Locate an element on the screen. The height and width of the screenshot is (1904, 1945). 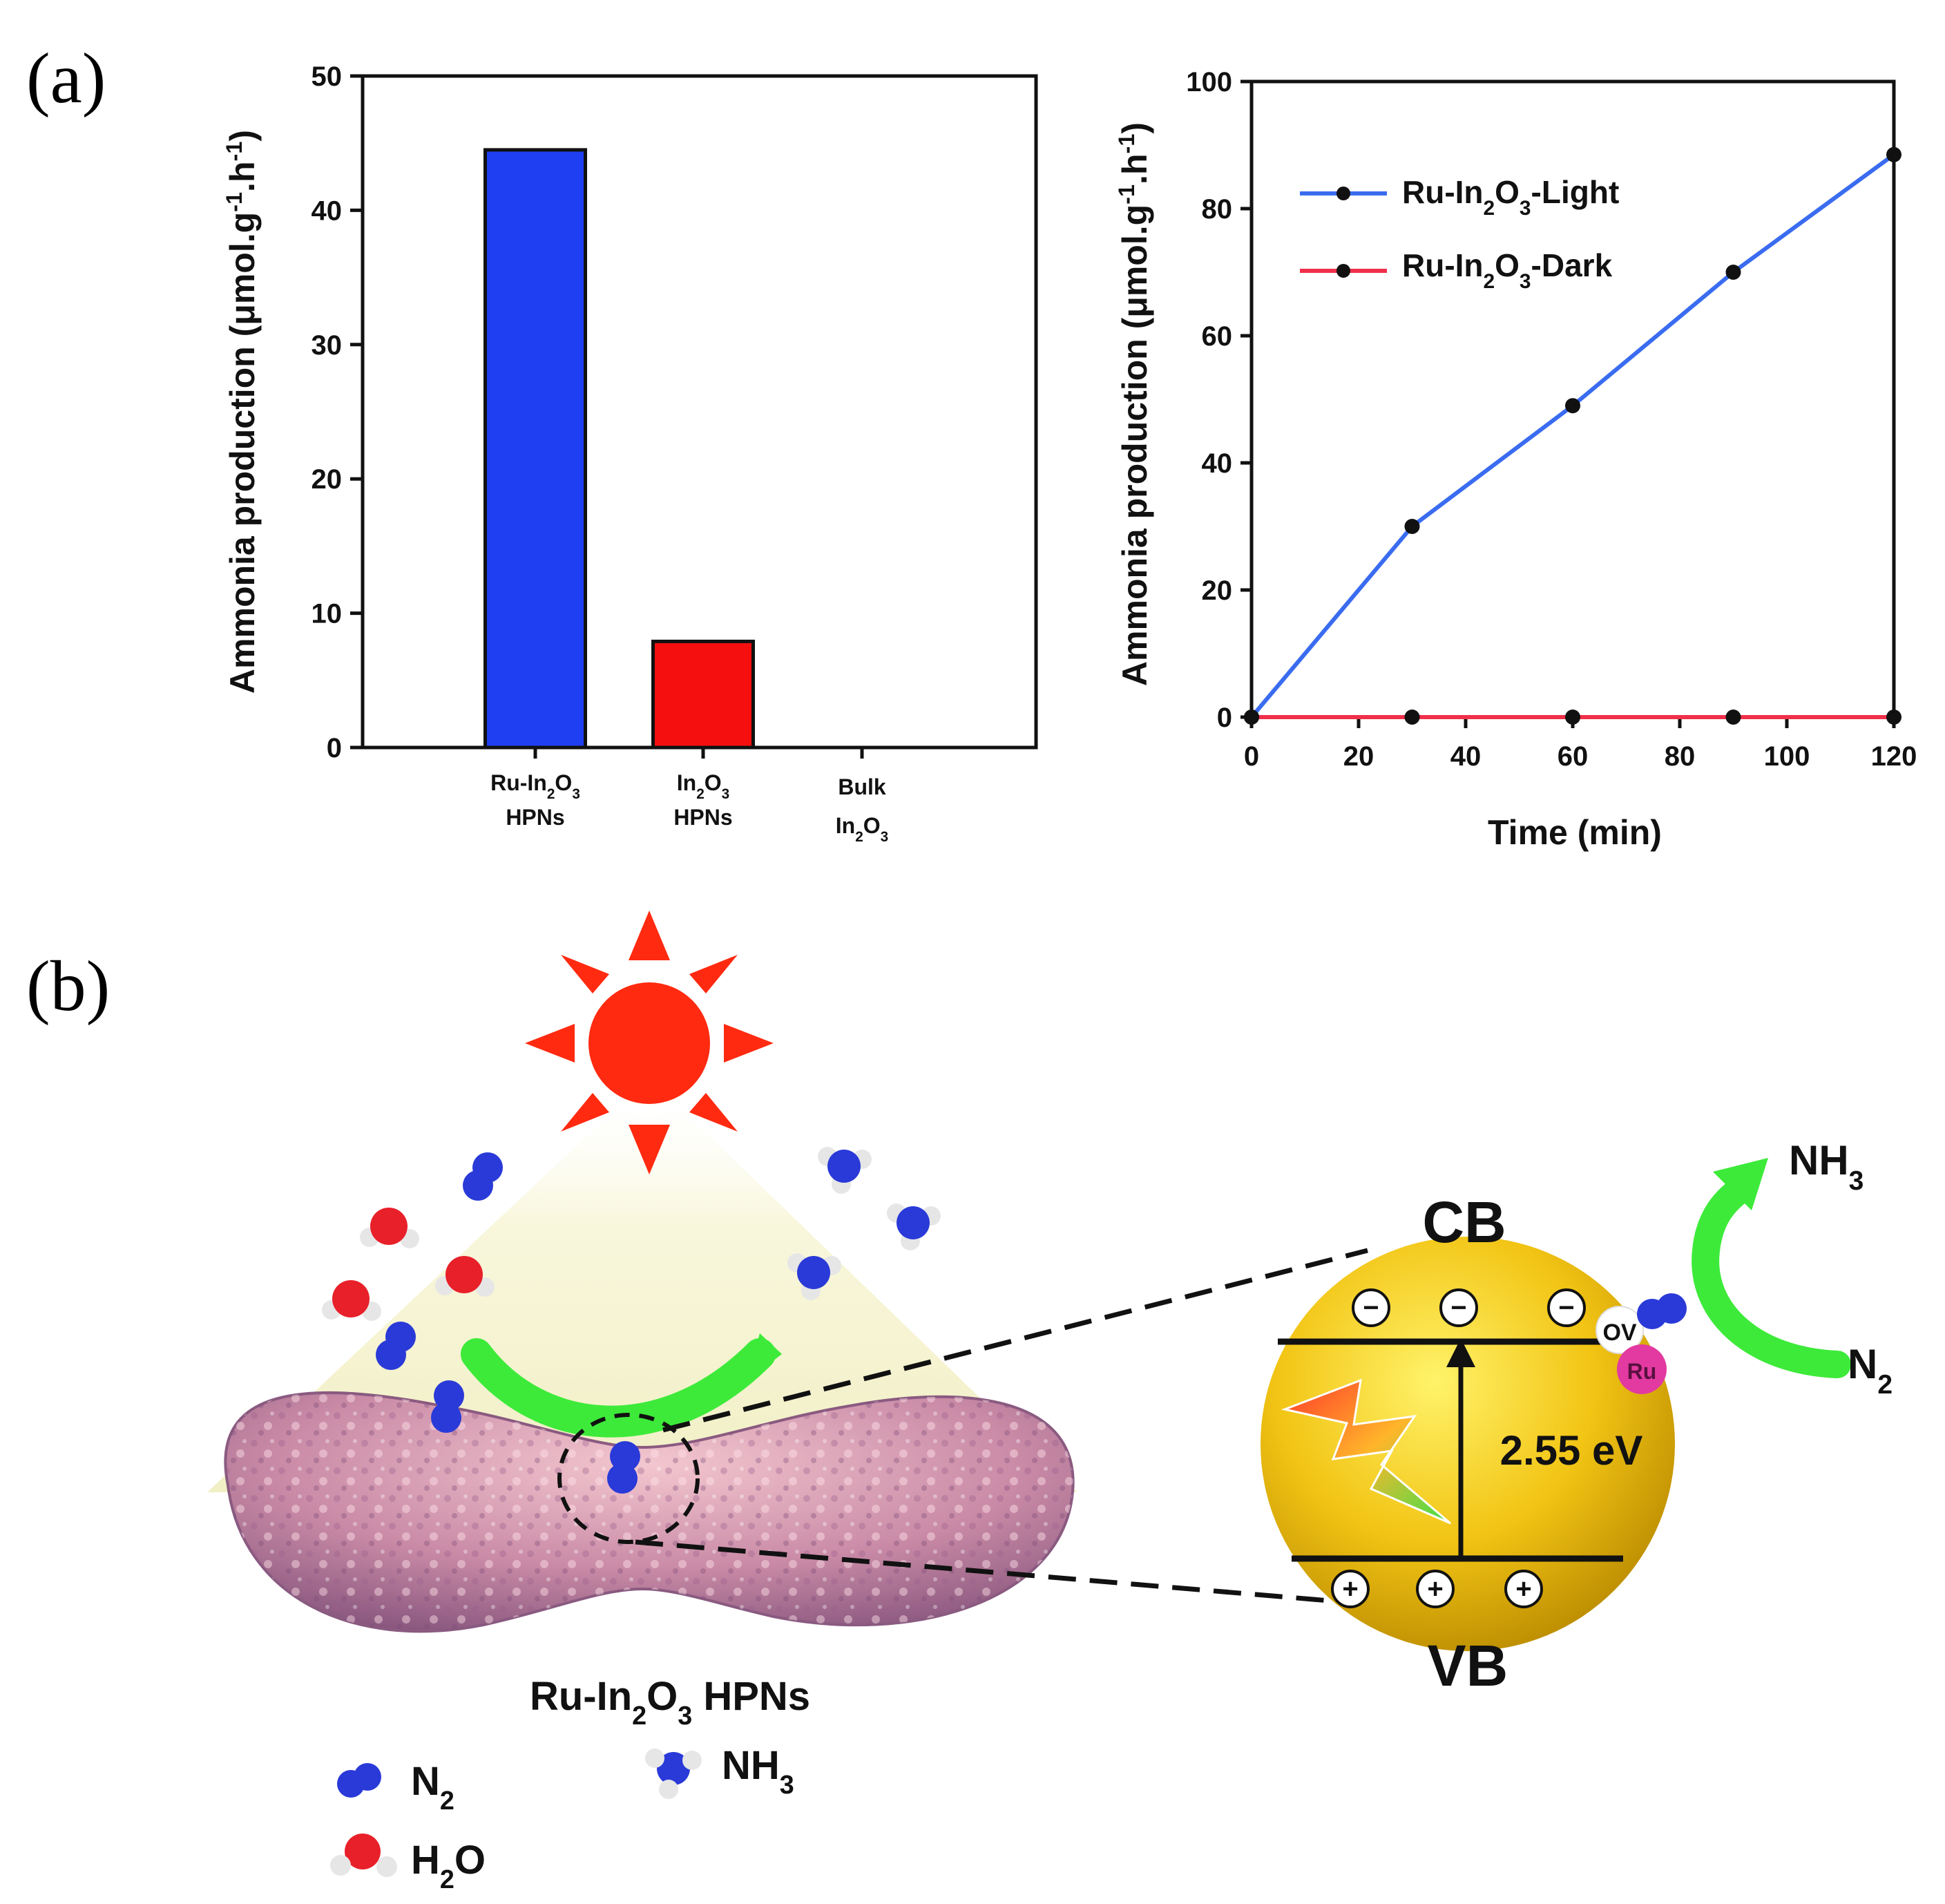
panel-label-a: (a) is located at coordinates (66, 78).